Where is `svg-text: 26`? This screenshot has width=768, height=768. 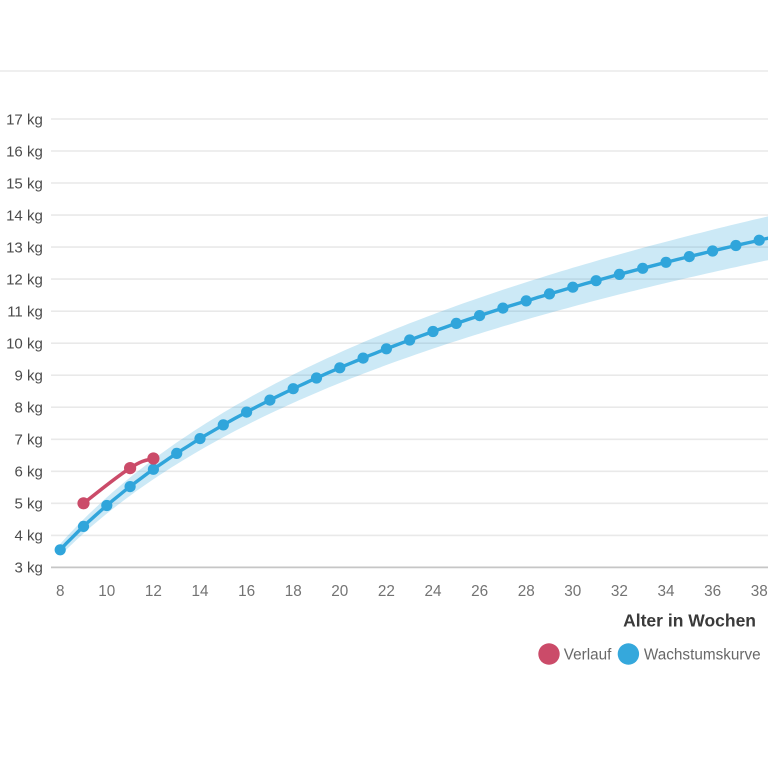
svg-text: 26 is located at coordinates (479, 591).